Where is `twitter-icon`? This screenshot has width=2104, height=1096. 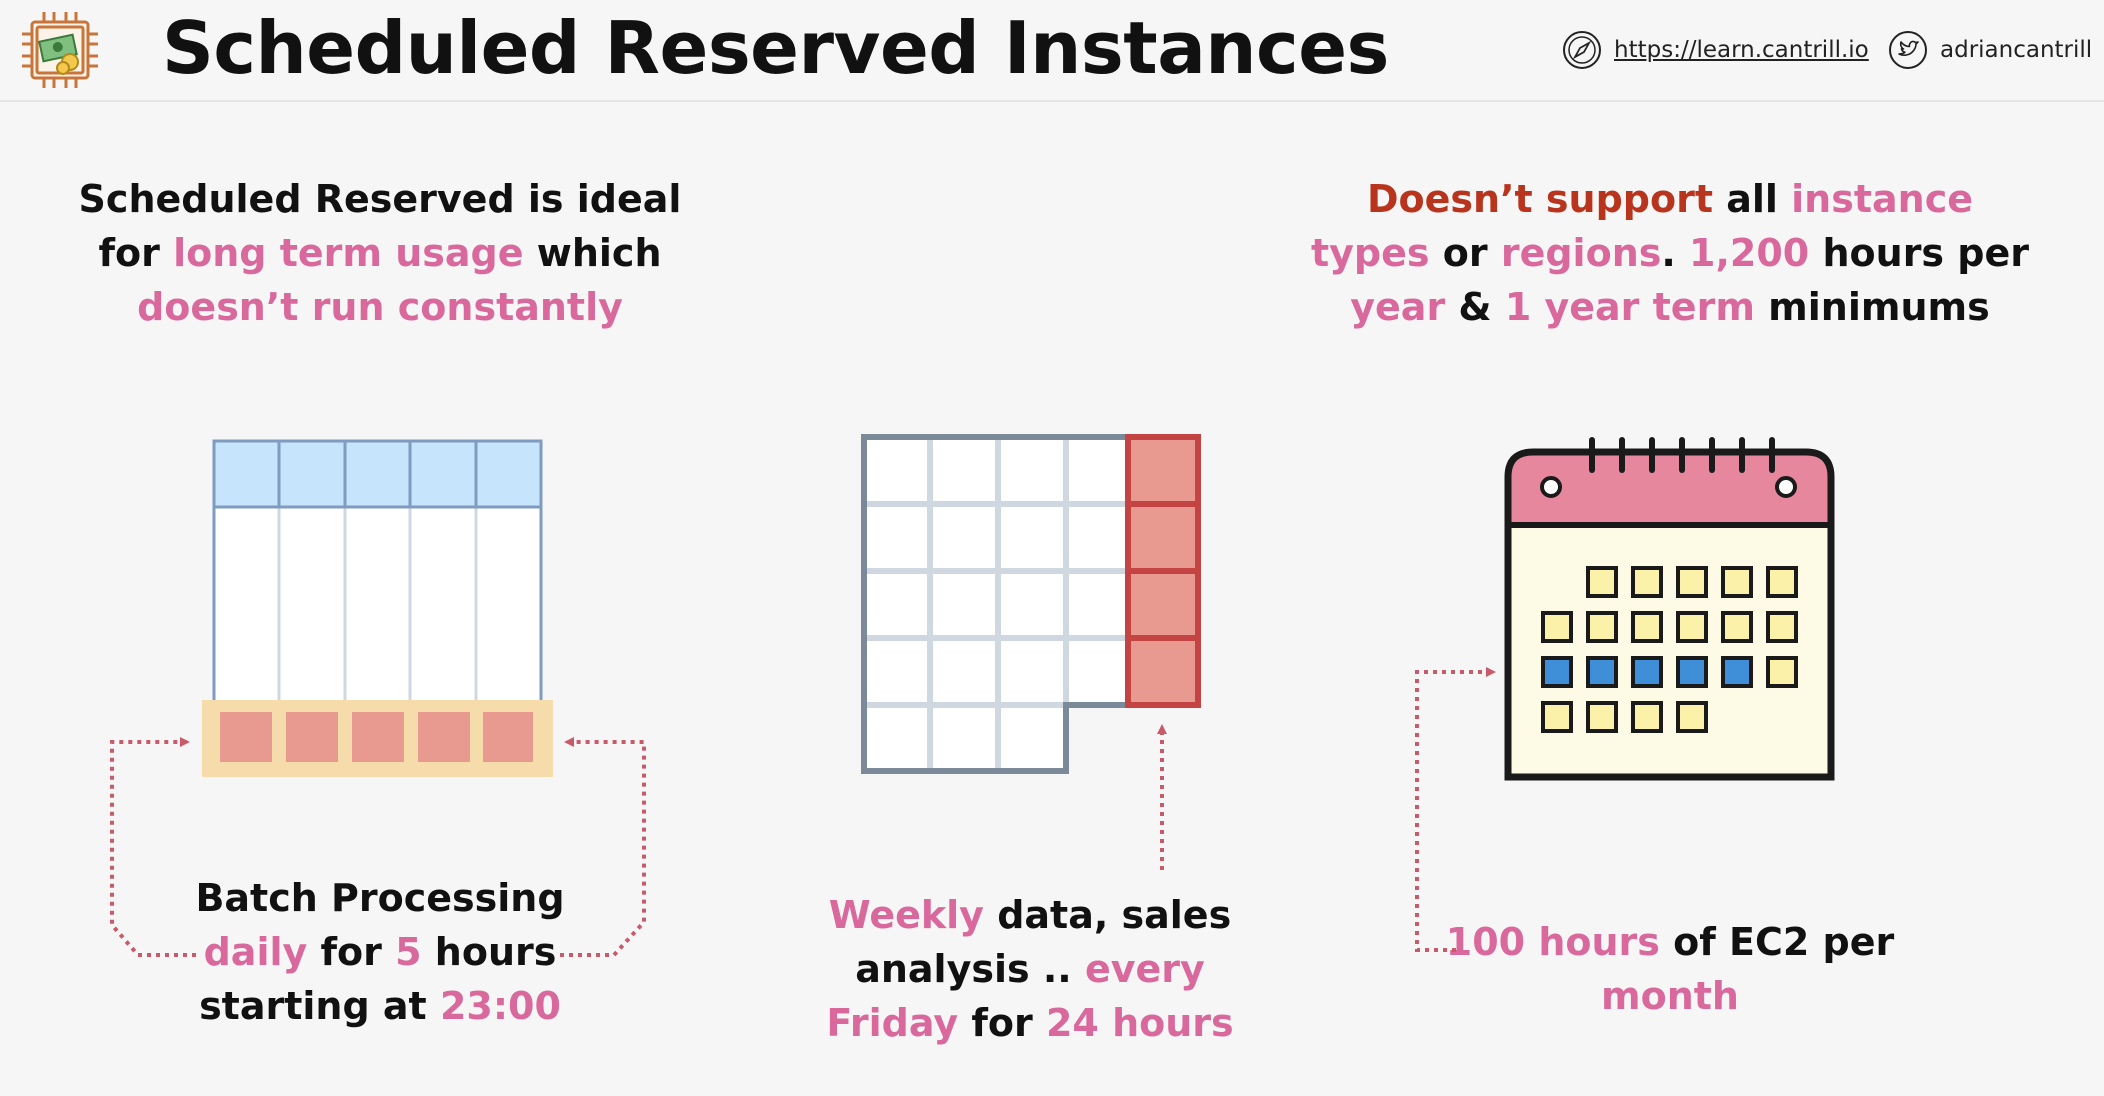
twitter-icon is located at coordinates (1908, 50).